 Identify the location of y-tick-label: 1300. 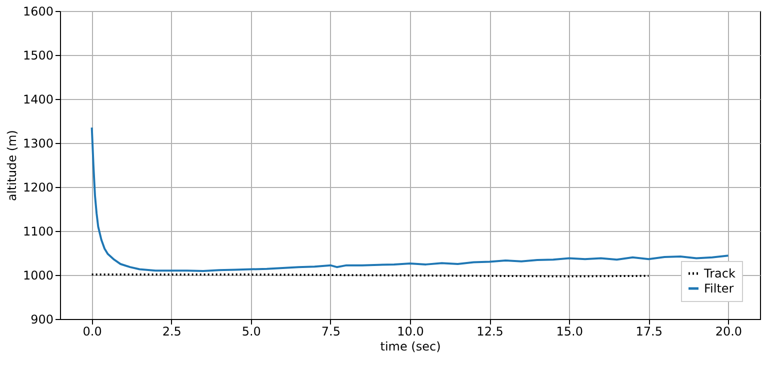
(38, 143).